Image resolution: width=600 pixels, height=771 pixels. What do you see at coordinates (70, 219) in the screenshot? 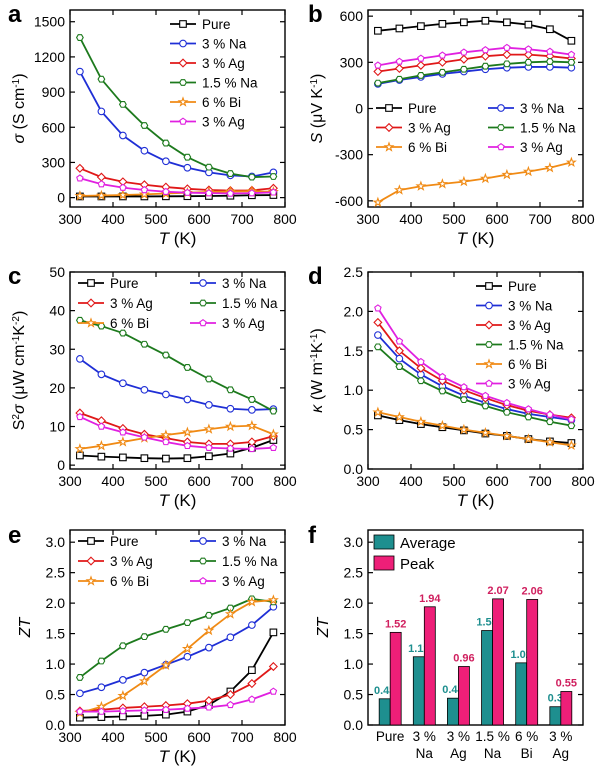
I see `x-tick-label: 300` at bounding box center [70, 219].